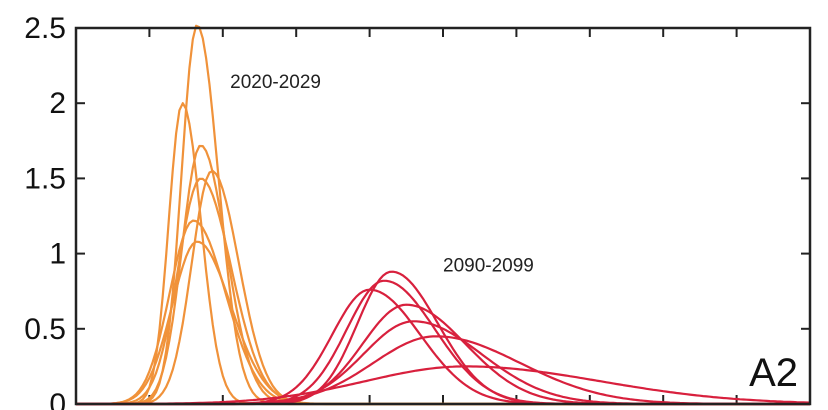  I want to click on annotation-2020-2029: 2020-2029, so click(275, 82).